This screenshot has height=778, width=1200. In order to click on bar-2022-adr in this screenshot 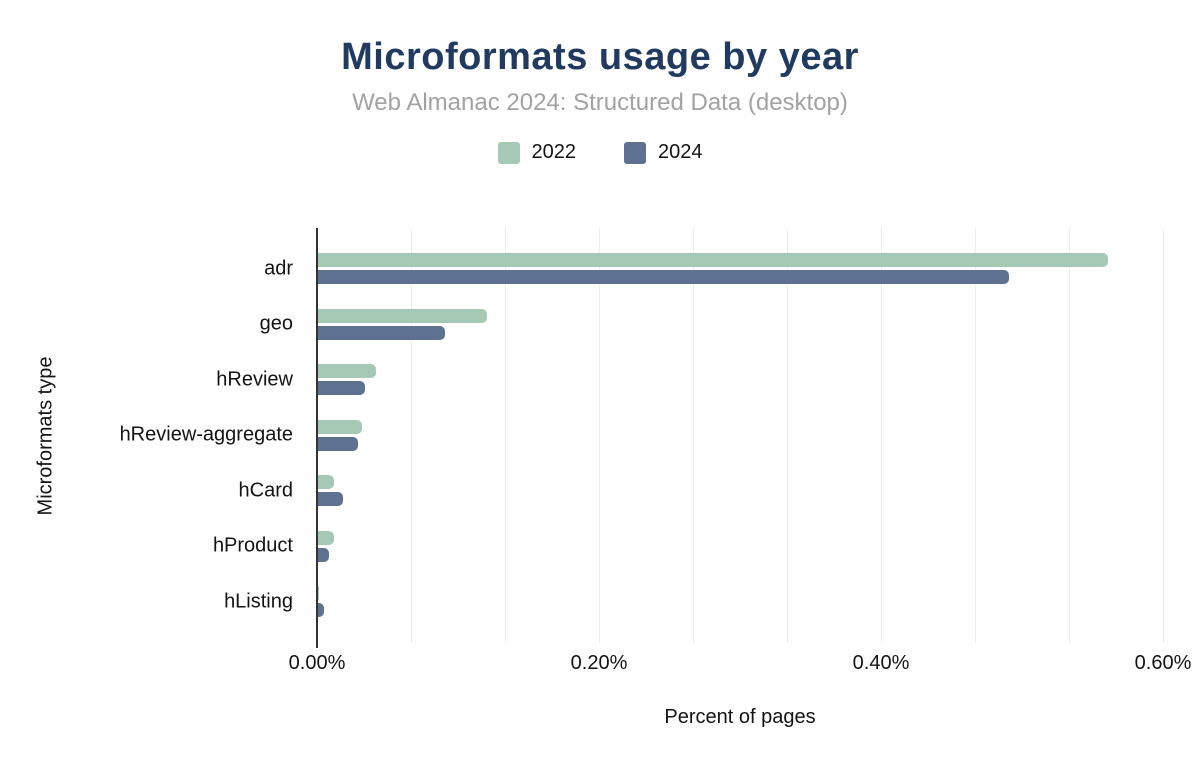, I will do `click(713, 260)`.